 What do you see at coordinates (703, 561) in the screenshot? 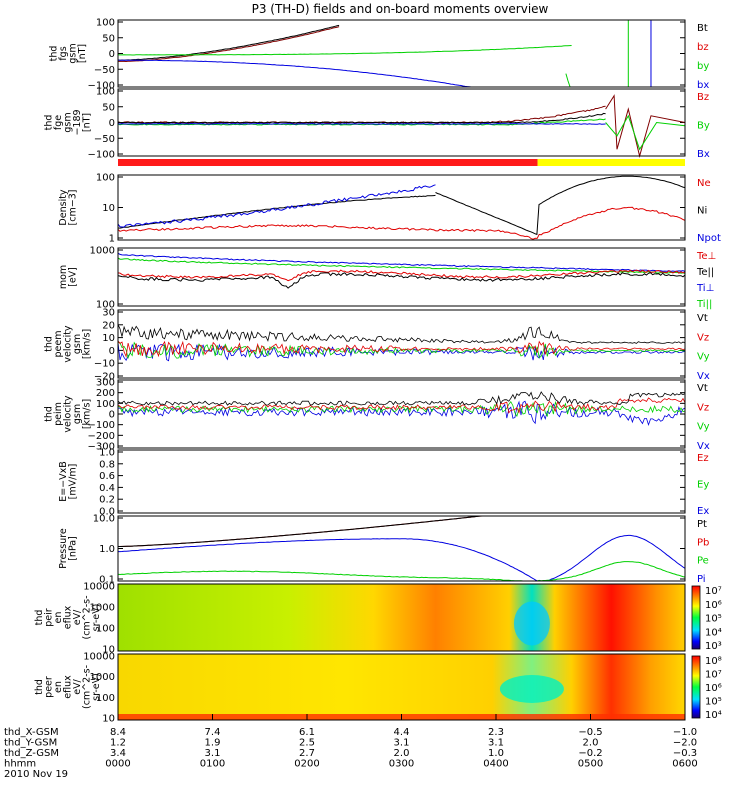
I see `legend-pe-label: Pe` at bounding box center [703, 561].